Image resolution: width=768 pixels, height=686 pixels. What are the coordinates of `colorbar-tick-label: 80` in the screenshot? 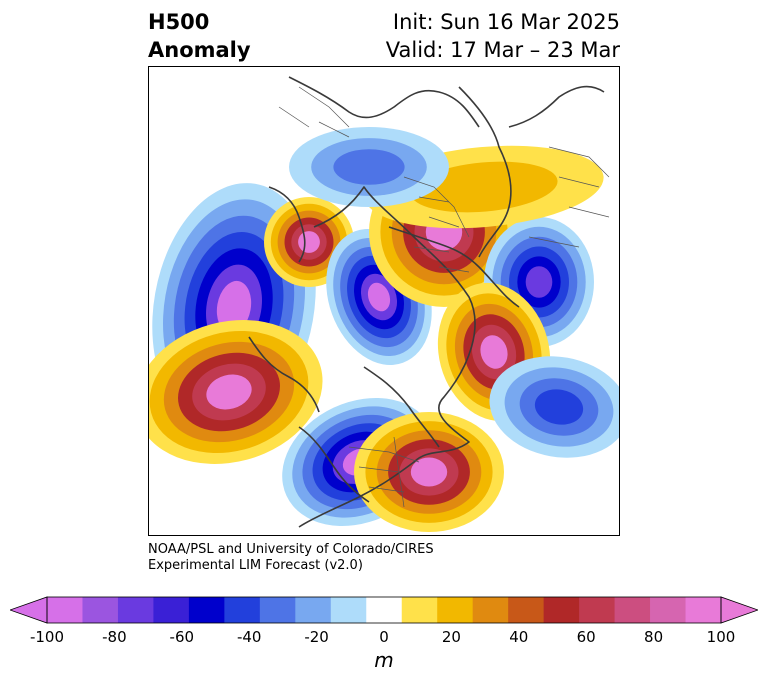 It's located at (654, 637).